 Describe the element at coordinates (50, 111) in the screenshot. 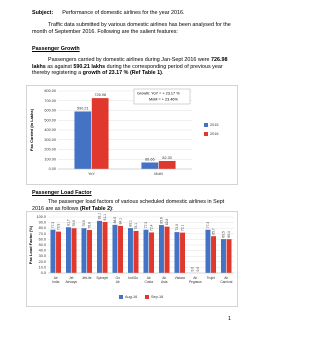

I see `y-tick-label: 600.00` at that location.